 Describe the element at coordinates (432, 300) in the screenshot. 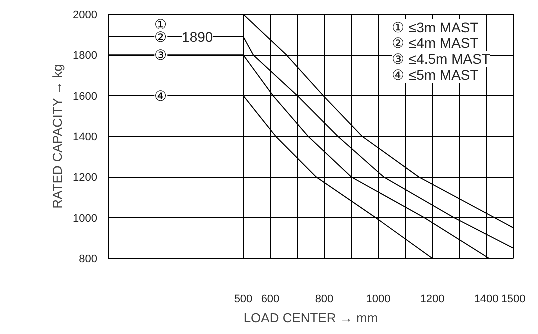

I see `x-tick-label: 1200` at that location.